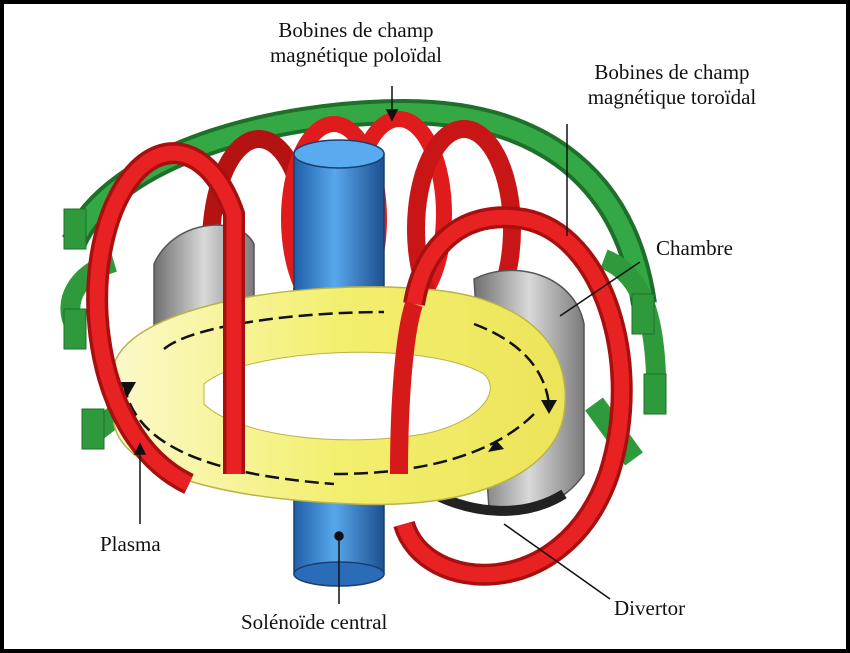  Describe the element at coordinates (356, 30) in the screenshot. I see `label-poloidal-line1: Bobines de champ` at that location.